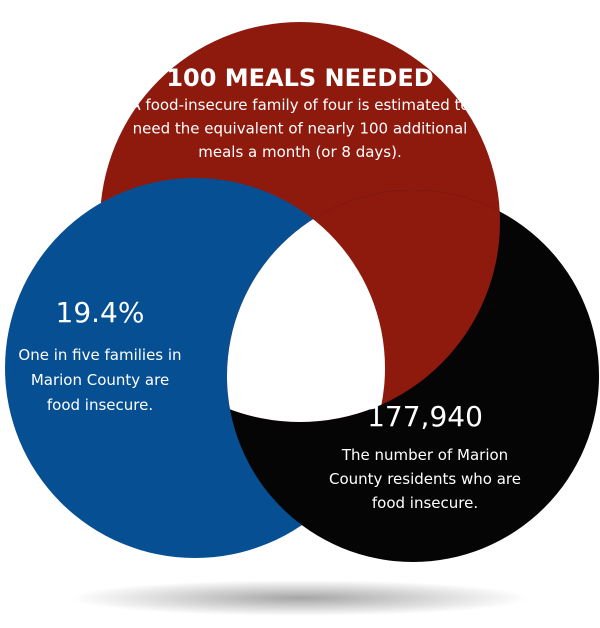 This screenshot has width=600, height=628. I want to click on shadow, so click(300, 598).